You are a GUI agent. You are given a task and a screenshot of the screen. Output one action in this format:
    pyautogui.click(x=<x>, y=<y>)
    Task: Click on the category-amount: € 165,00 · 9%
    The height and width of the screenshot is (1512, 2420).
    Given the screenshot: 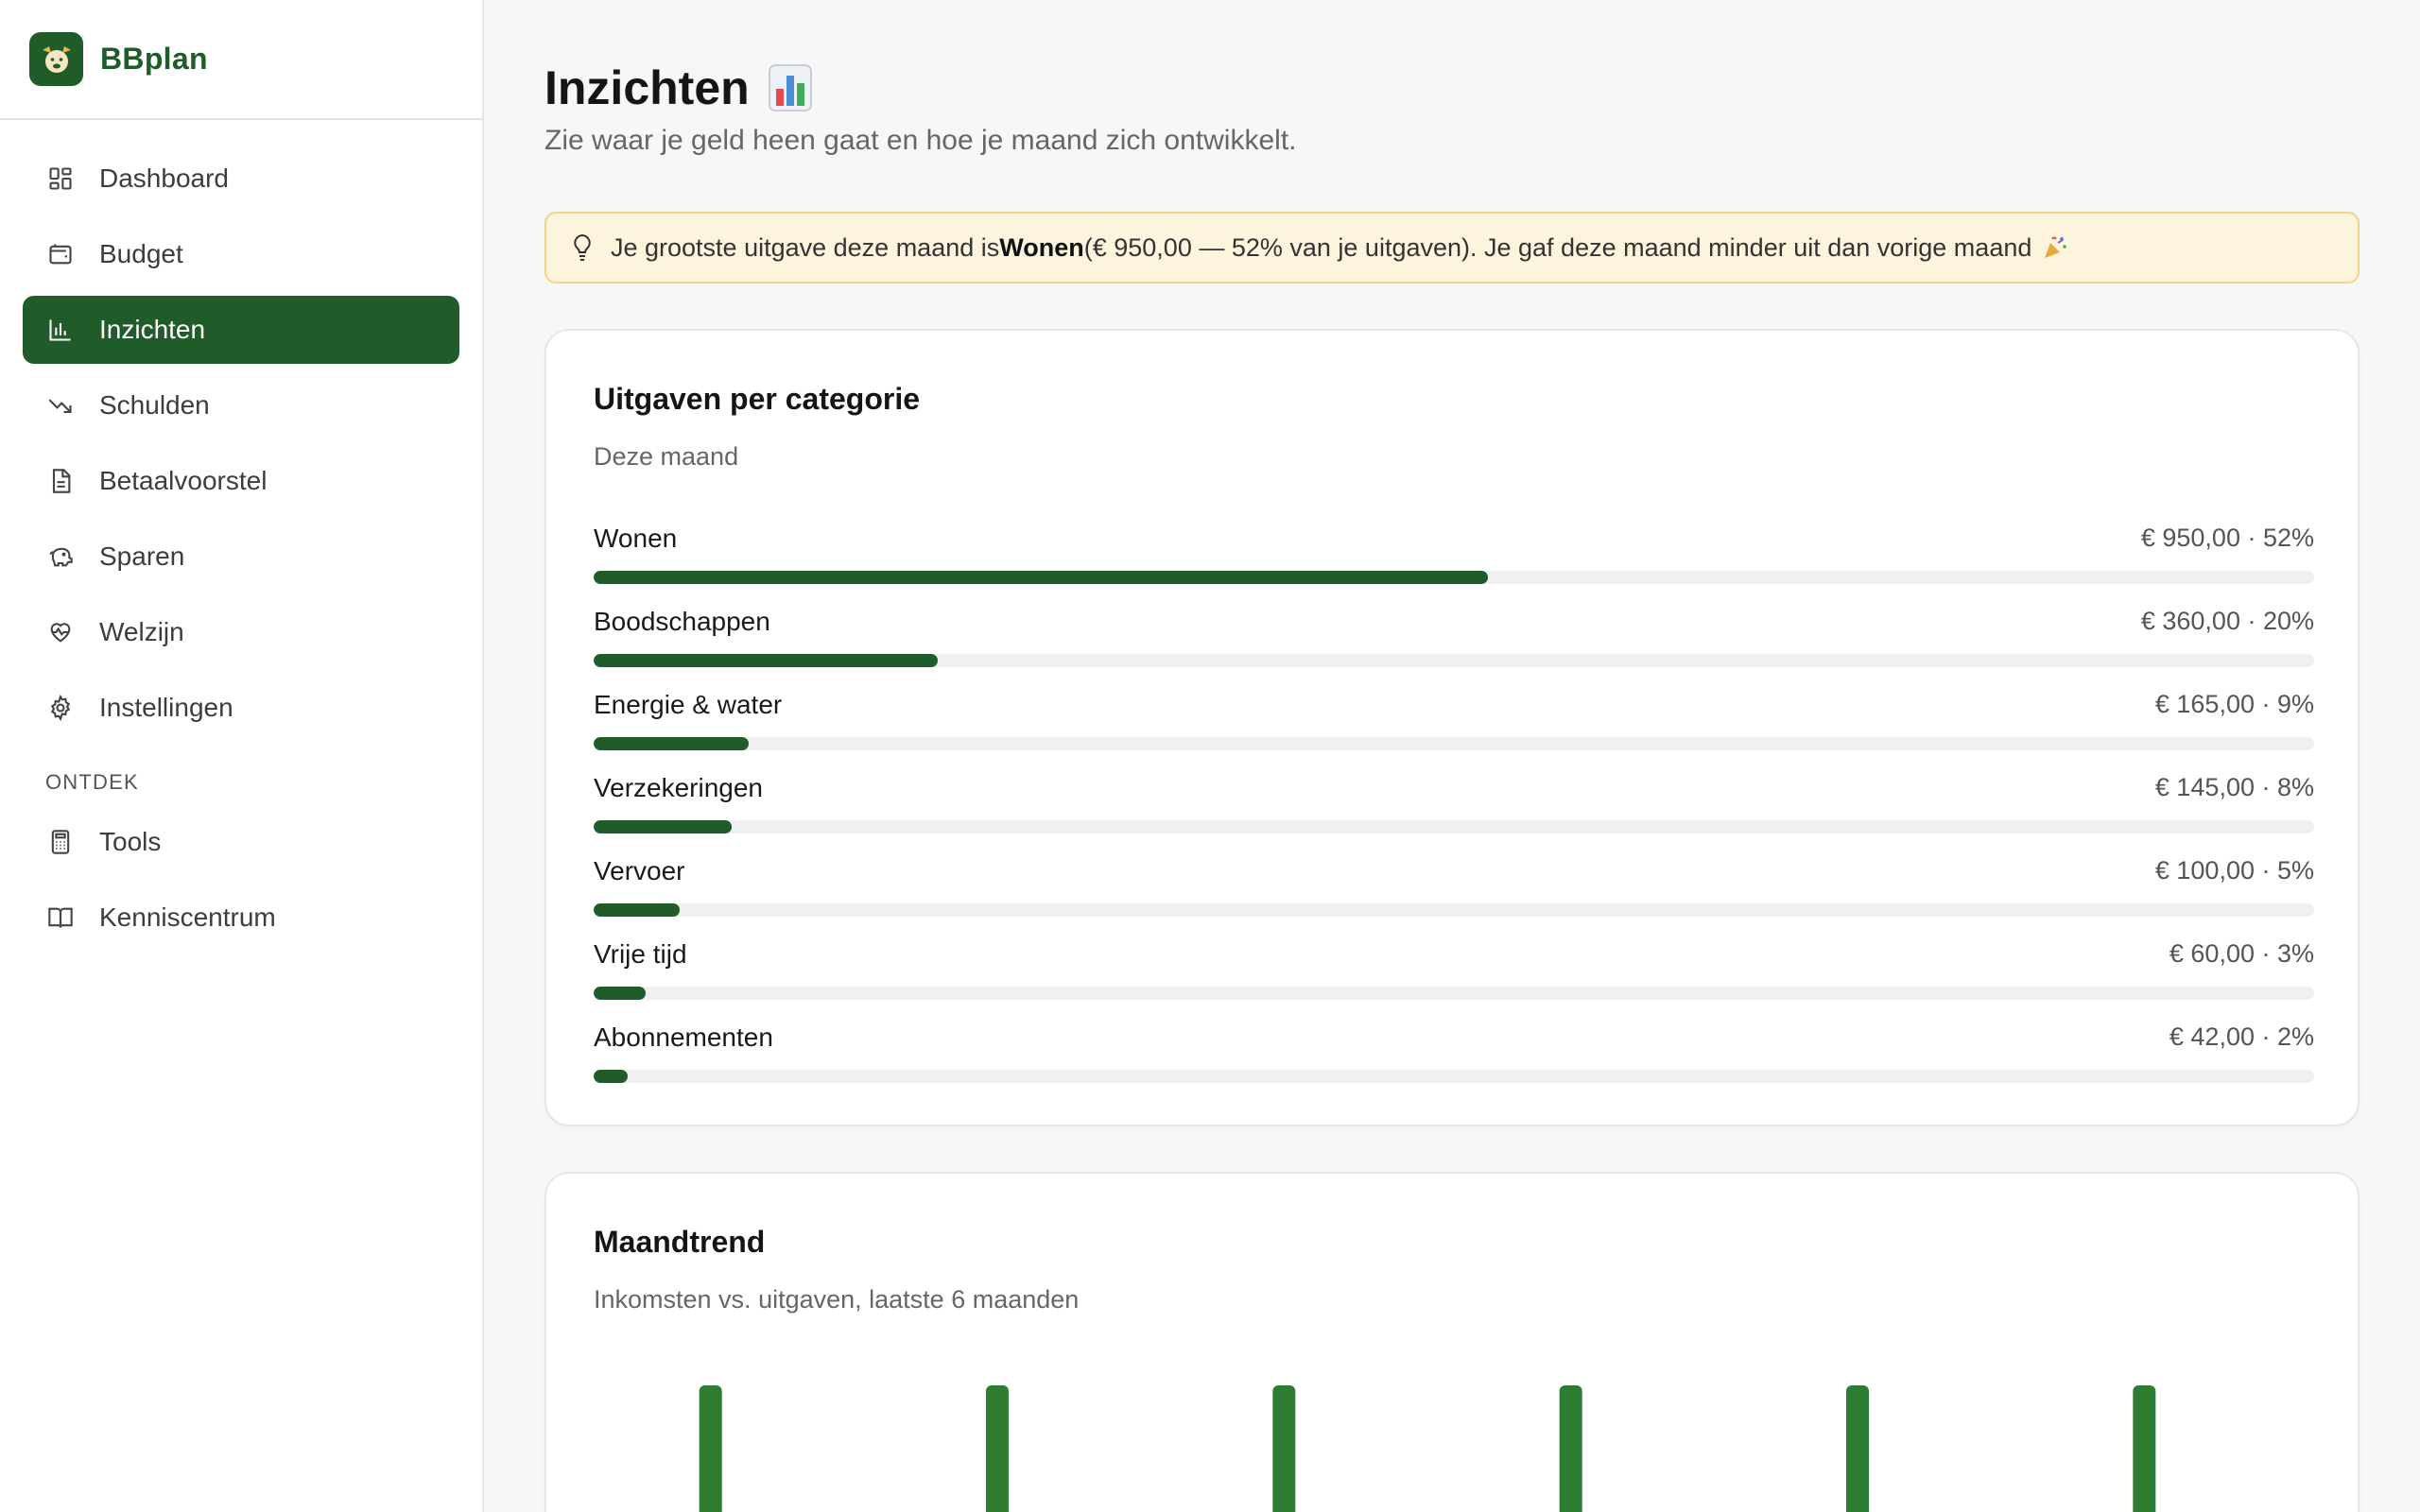 What is the action you would take?
    pyautogui.click(x=2234, y=704)
    